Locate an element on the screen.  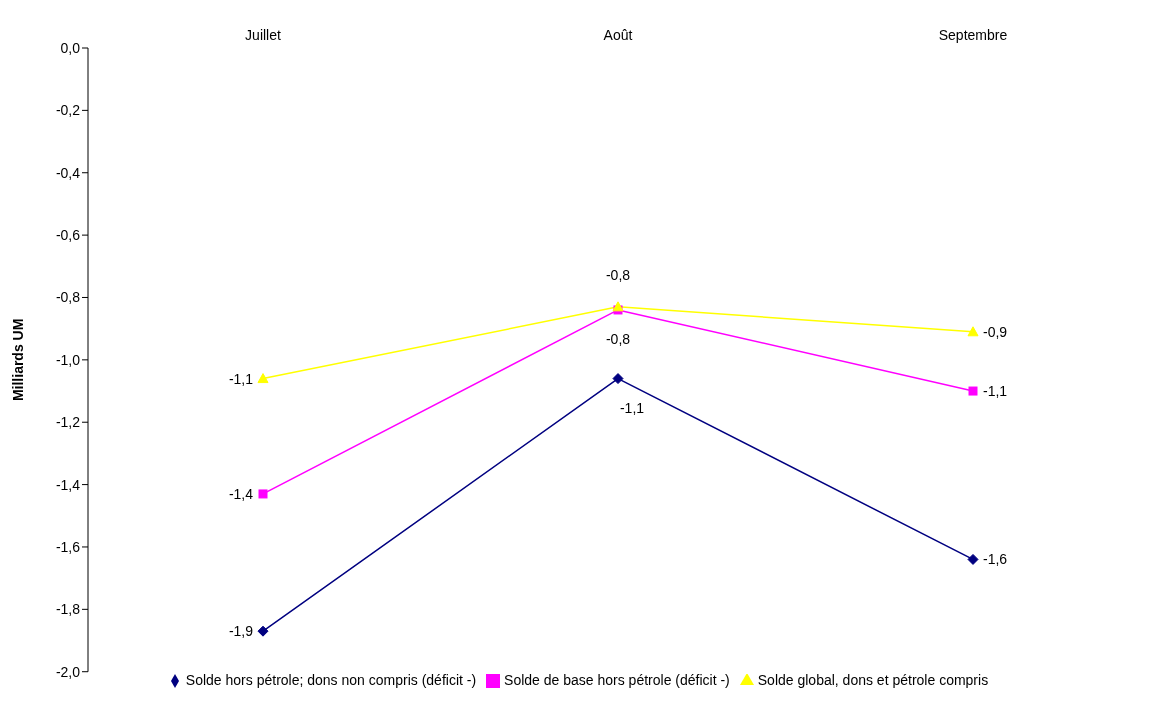
y-tick-label: -2,0 is located at coordinates (68, 671).